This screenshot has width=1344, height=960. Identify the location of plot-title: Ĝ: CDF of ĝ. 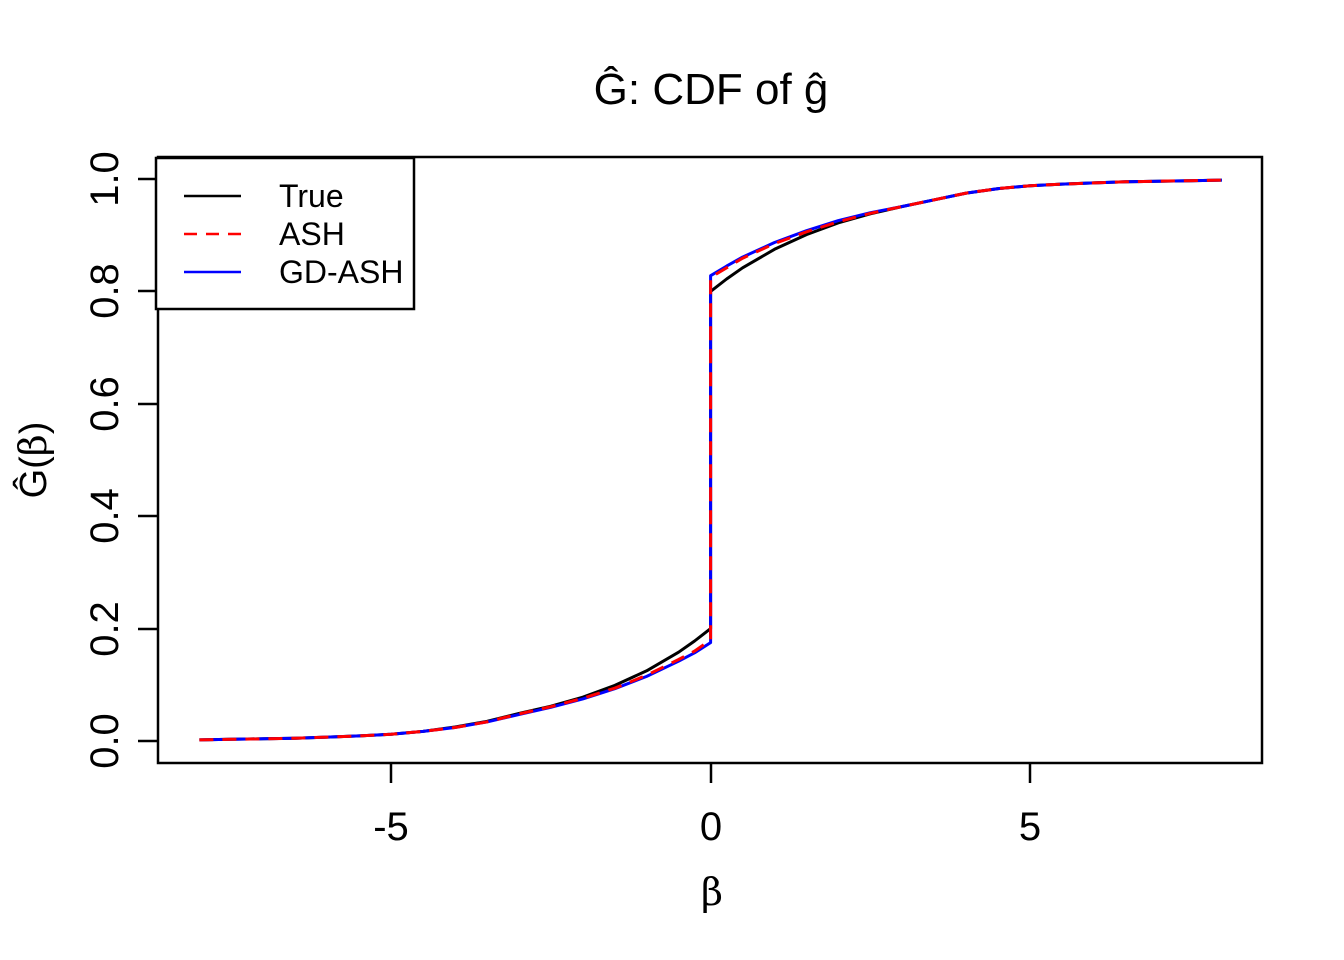
(711, 89).